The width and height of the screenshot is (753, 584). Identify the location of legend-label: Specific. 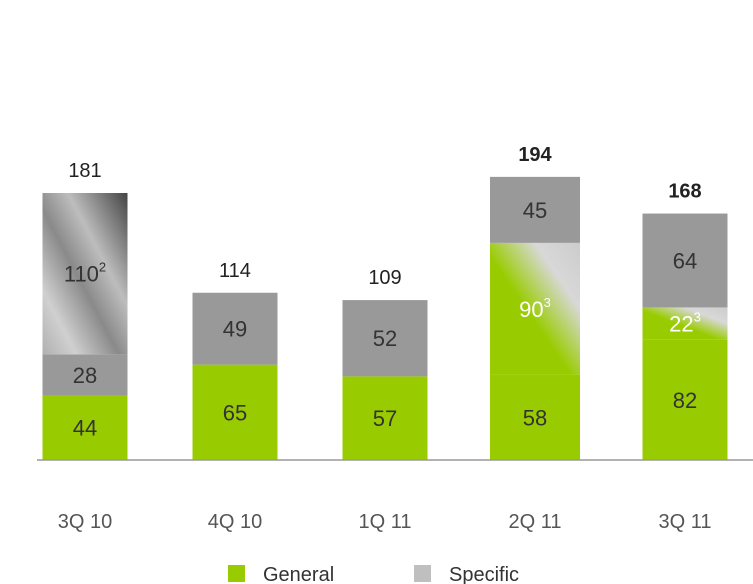
(484, 574).